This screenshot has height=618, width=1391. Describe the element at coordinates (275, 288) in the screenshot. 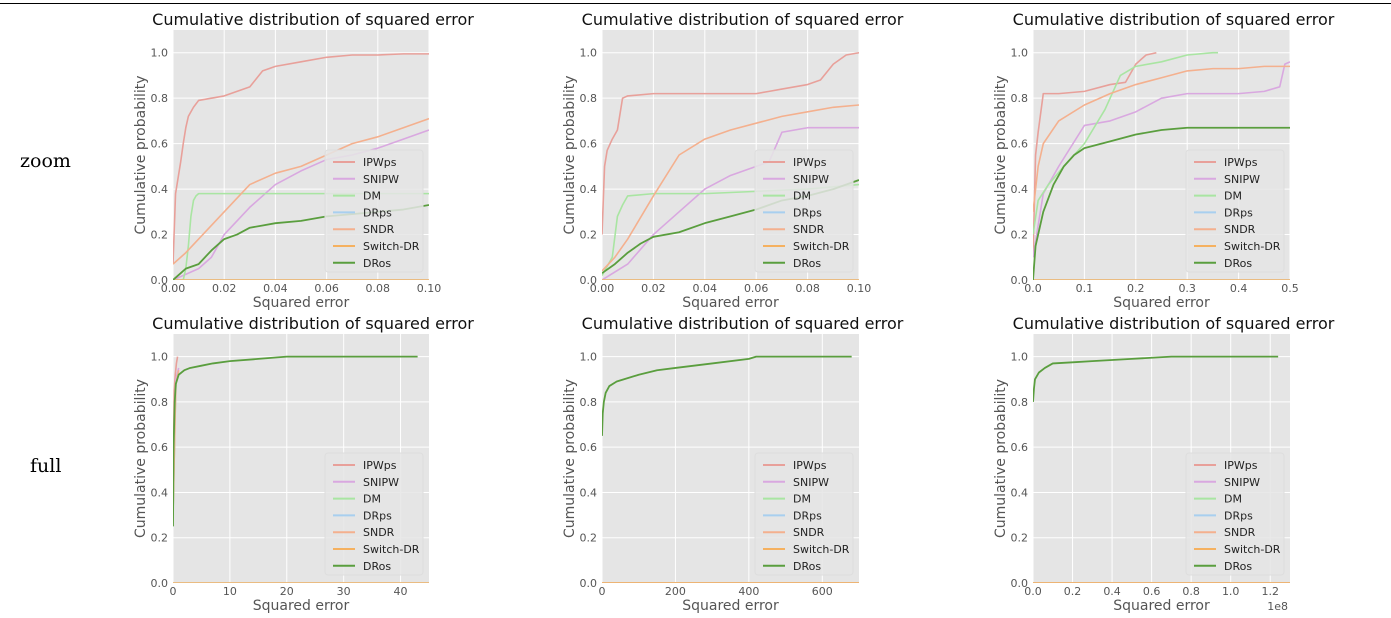

I see `x-tick-label: 0.04` at that location.